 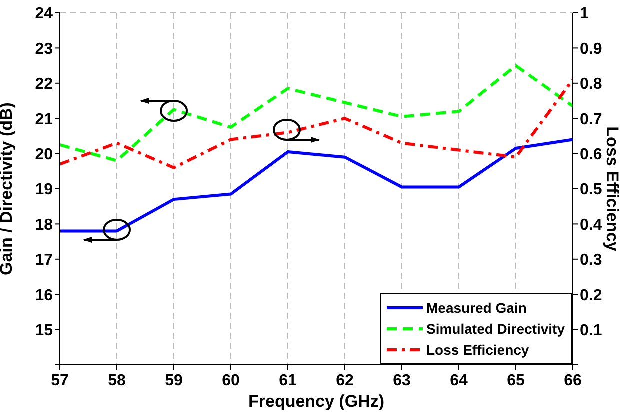 What do you see at coordinates (591, 119) in the screenshot?
I see `y2-tick-label: 0.7` at bounding box center [591, 119].